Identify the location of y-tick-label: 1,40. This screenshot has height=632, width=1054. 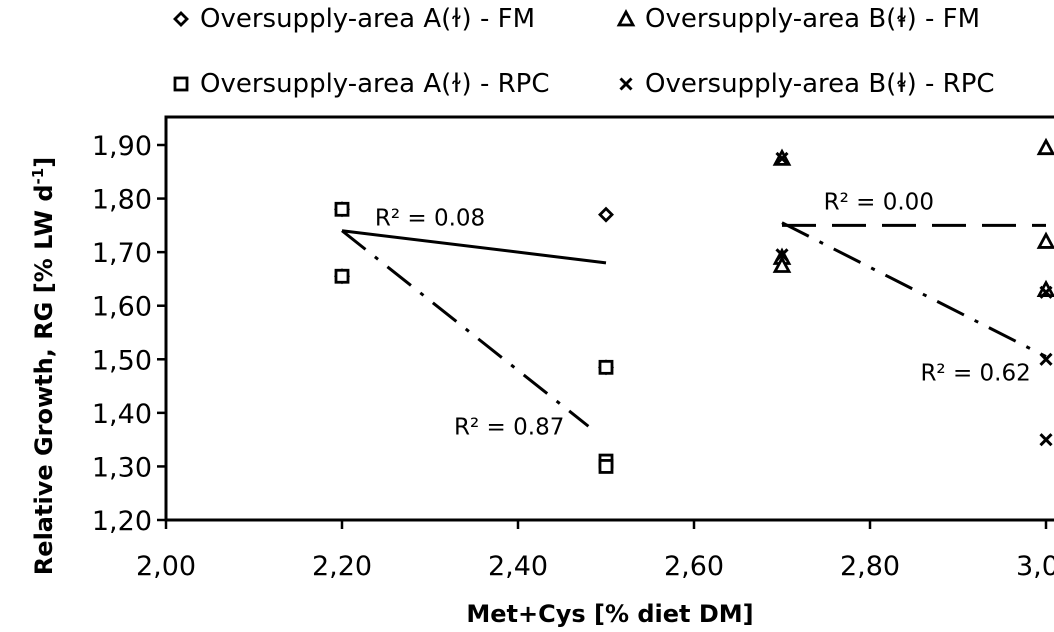
(122, 414).